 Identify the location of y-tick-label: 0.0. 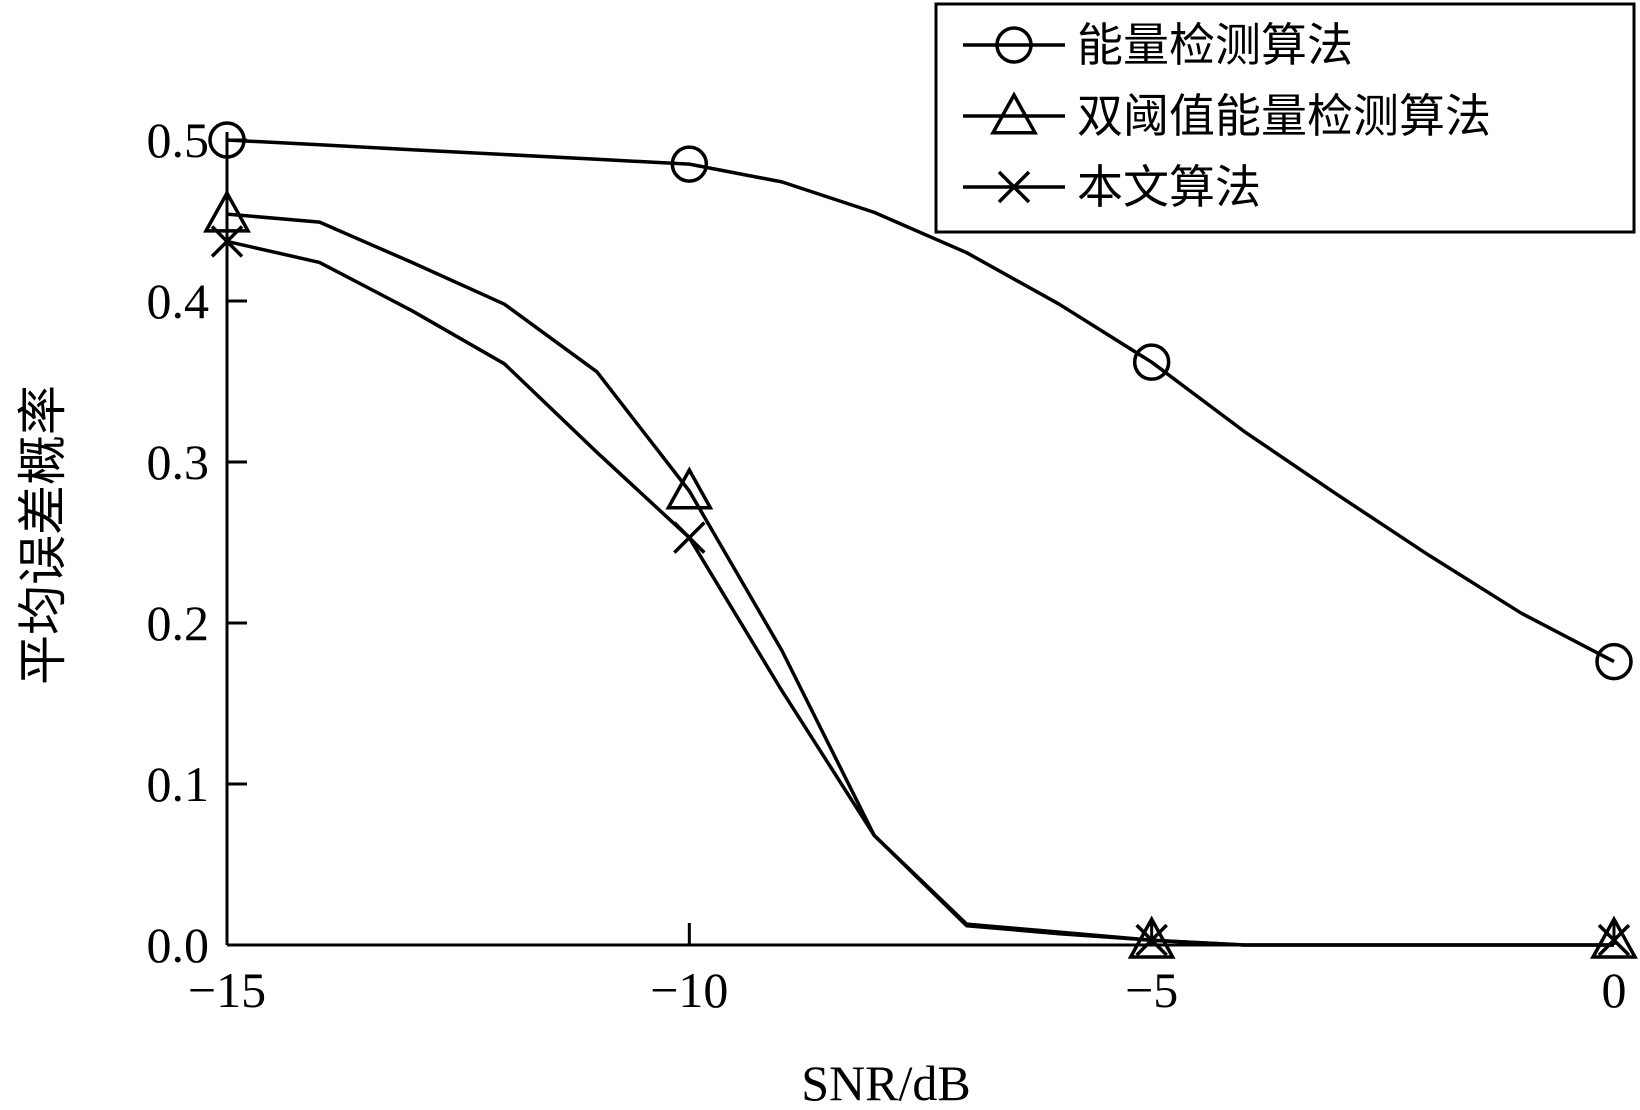
(178, 945).